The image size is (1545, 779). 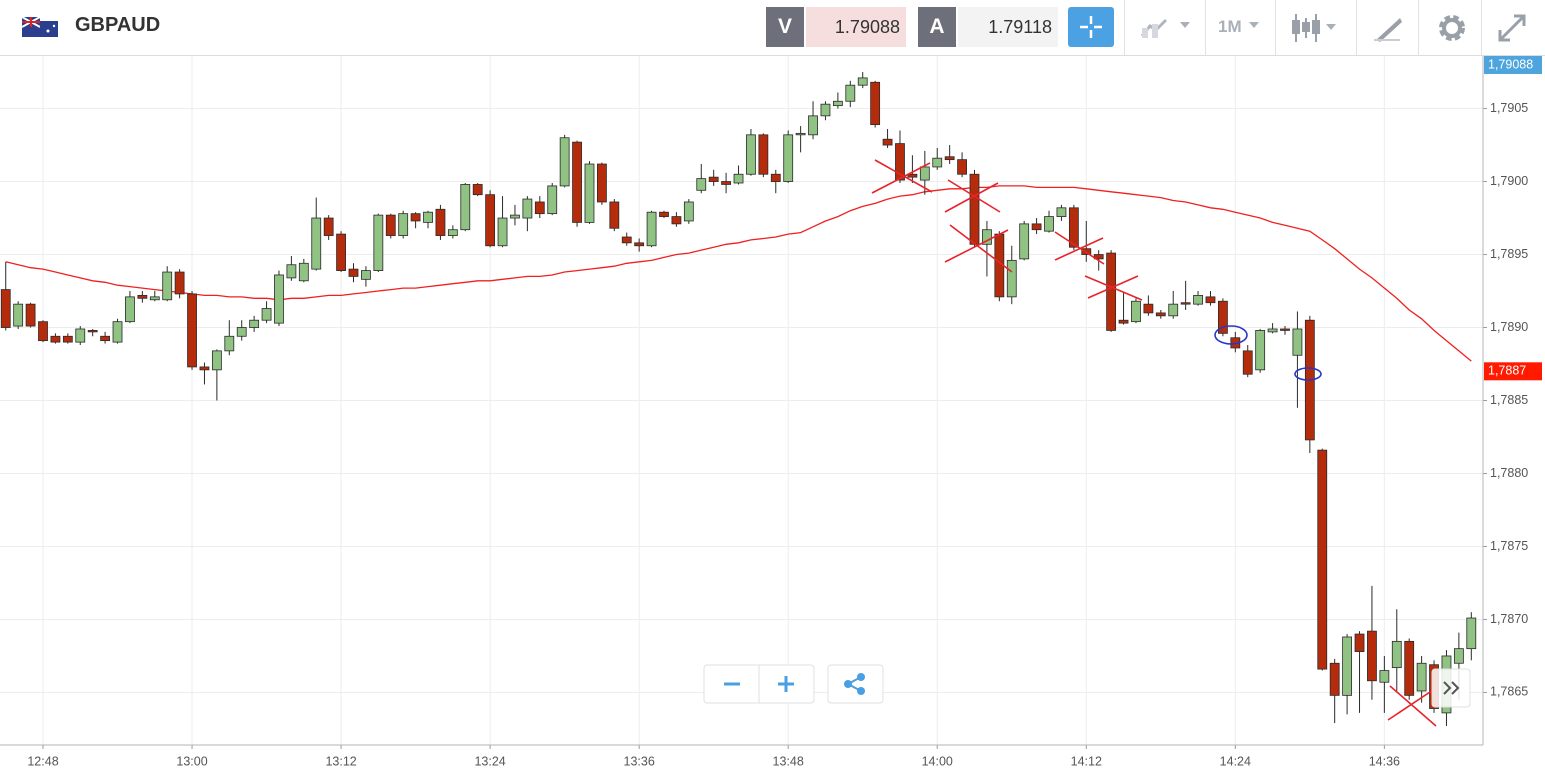 What do you see at coordinates (1509, 473) in the screenshot?
I see `y-tick-label: 1,7880` at bounding box center [1509, 473].